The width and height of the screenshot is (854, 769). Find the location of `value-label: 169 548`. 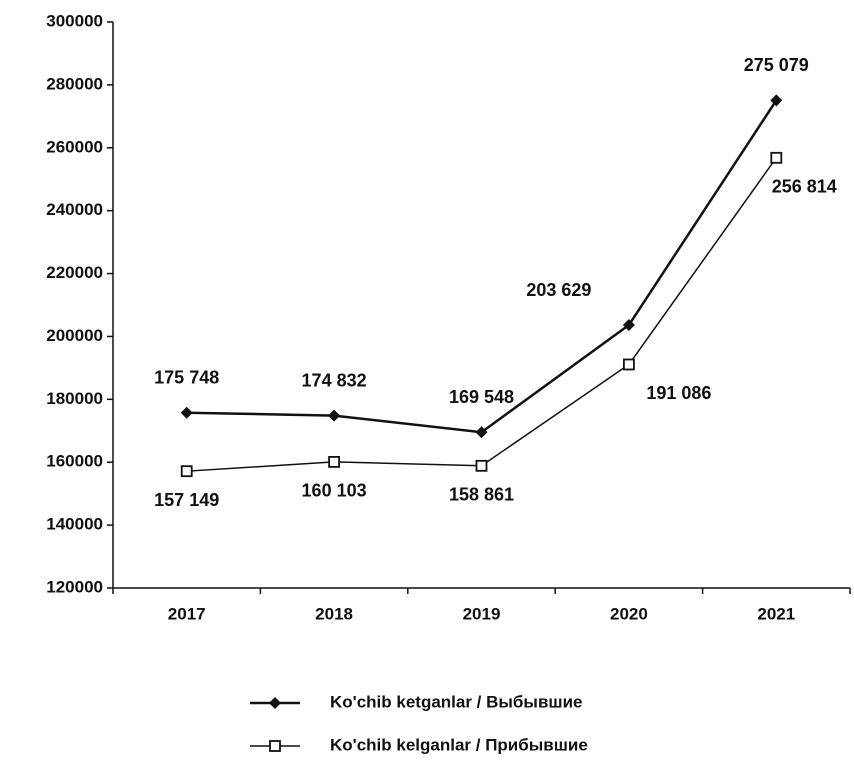

value-label: 169 548 is located at coordinates (481, 397).